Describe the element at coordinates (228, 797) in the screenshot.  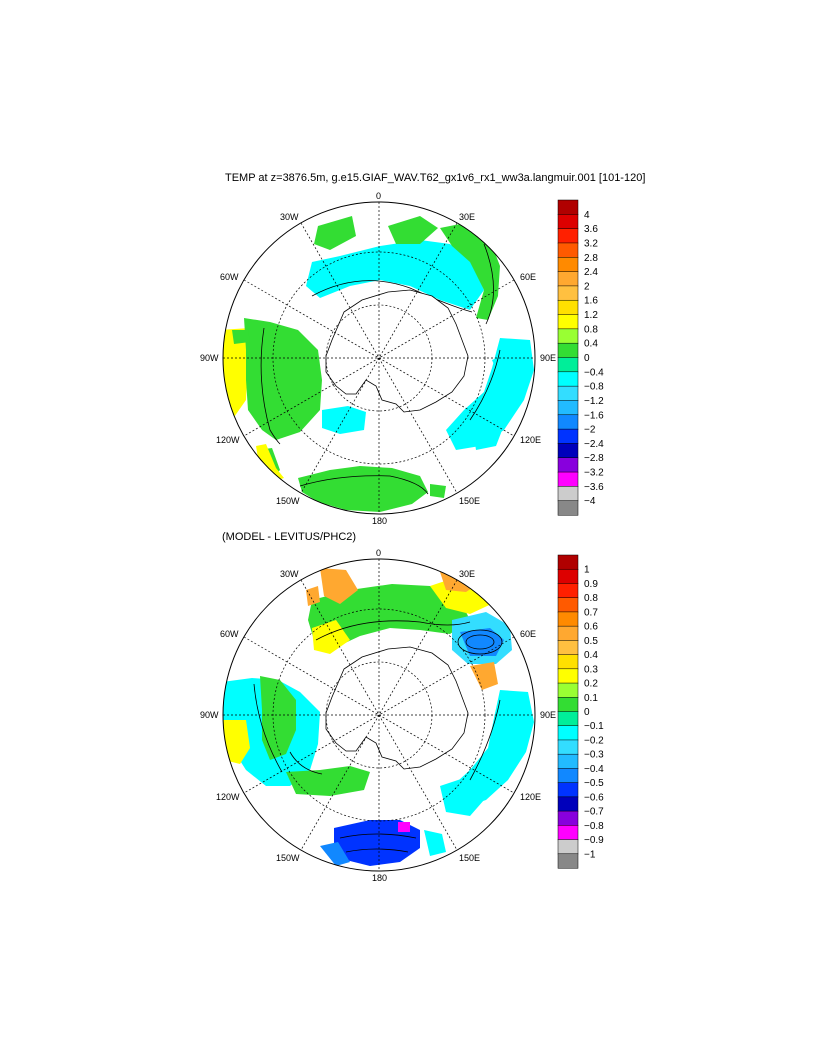
I see `bot-lon-120w: 120W` at that location.